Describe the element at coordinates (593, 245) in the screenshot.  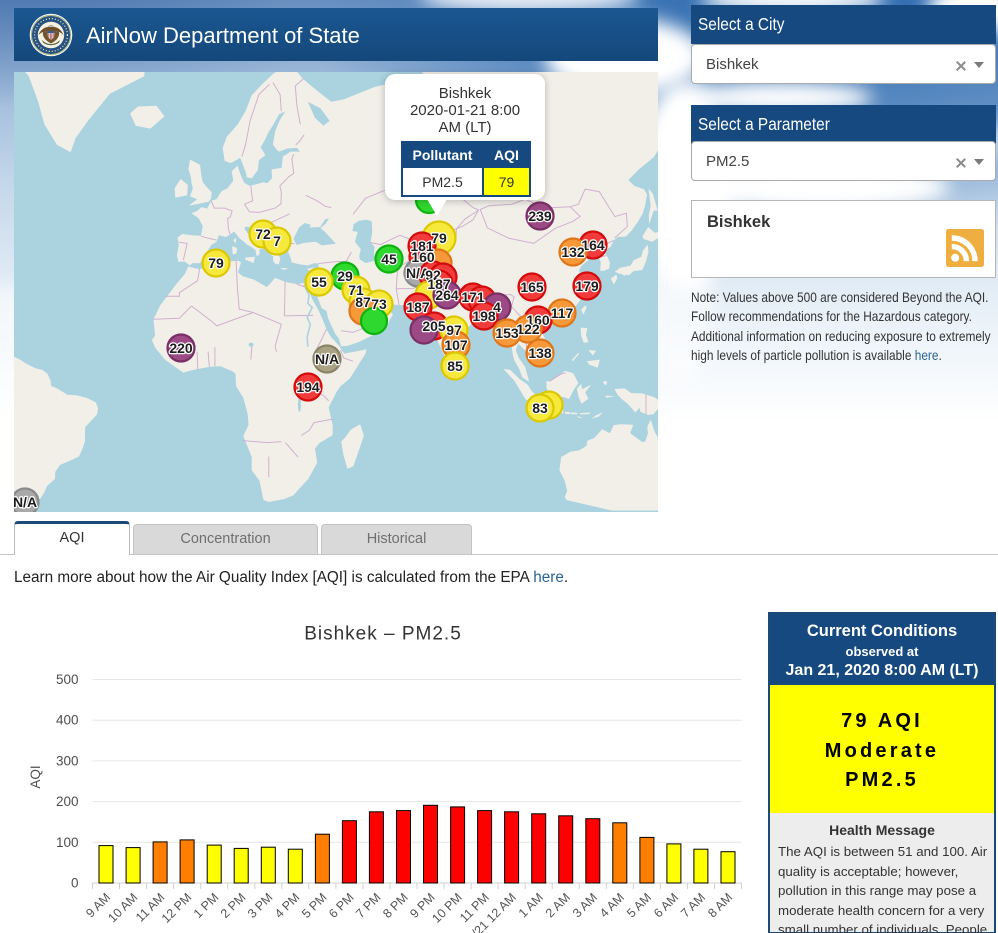
I see `svg-text: 164` at that location.